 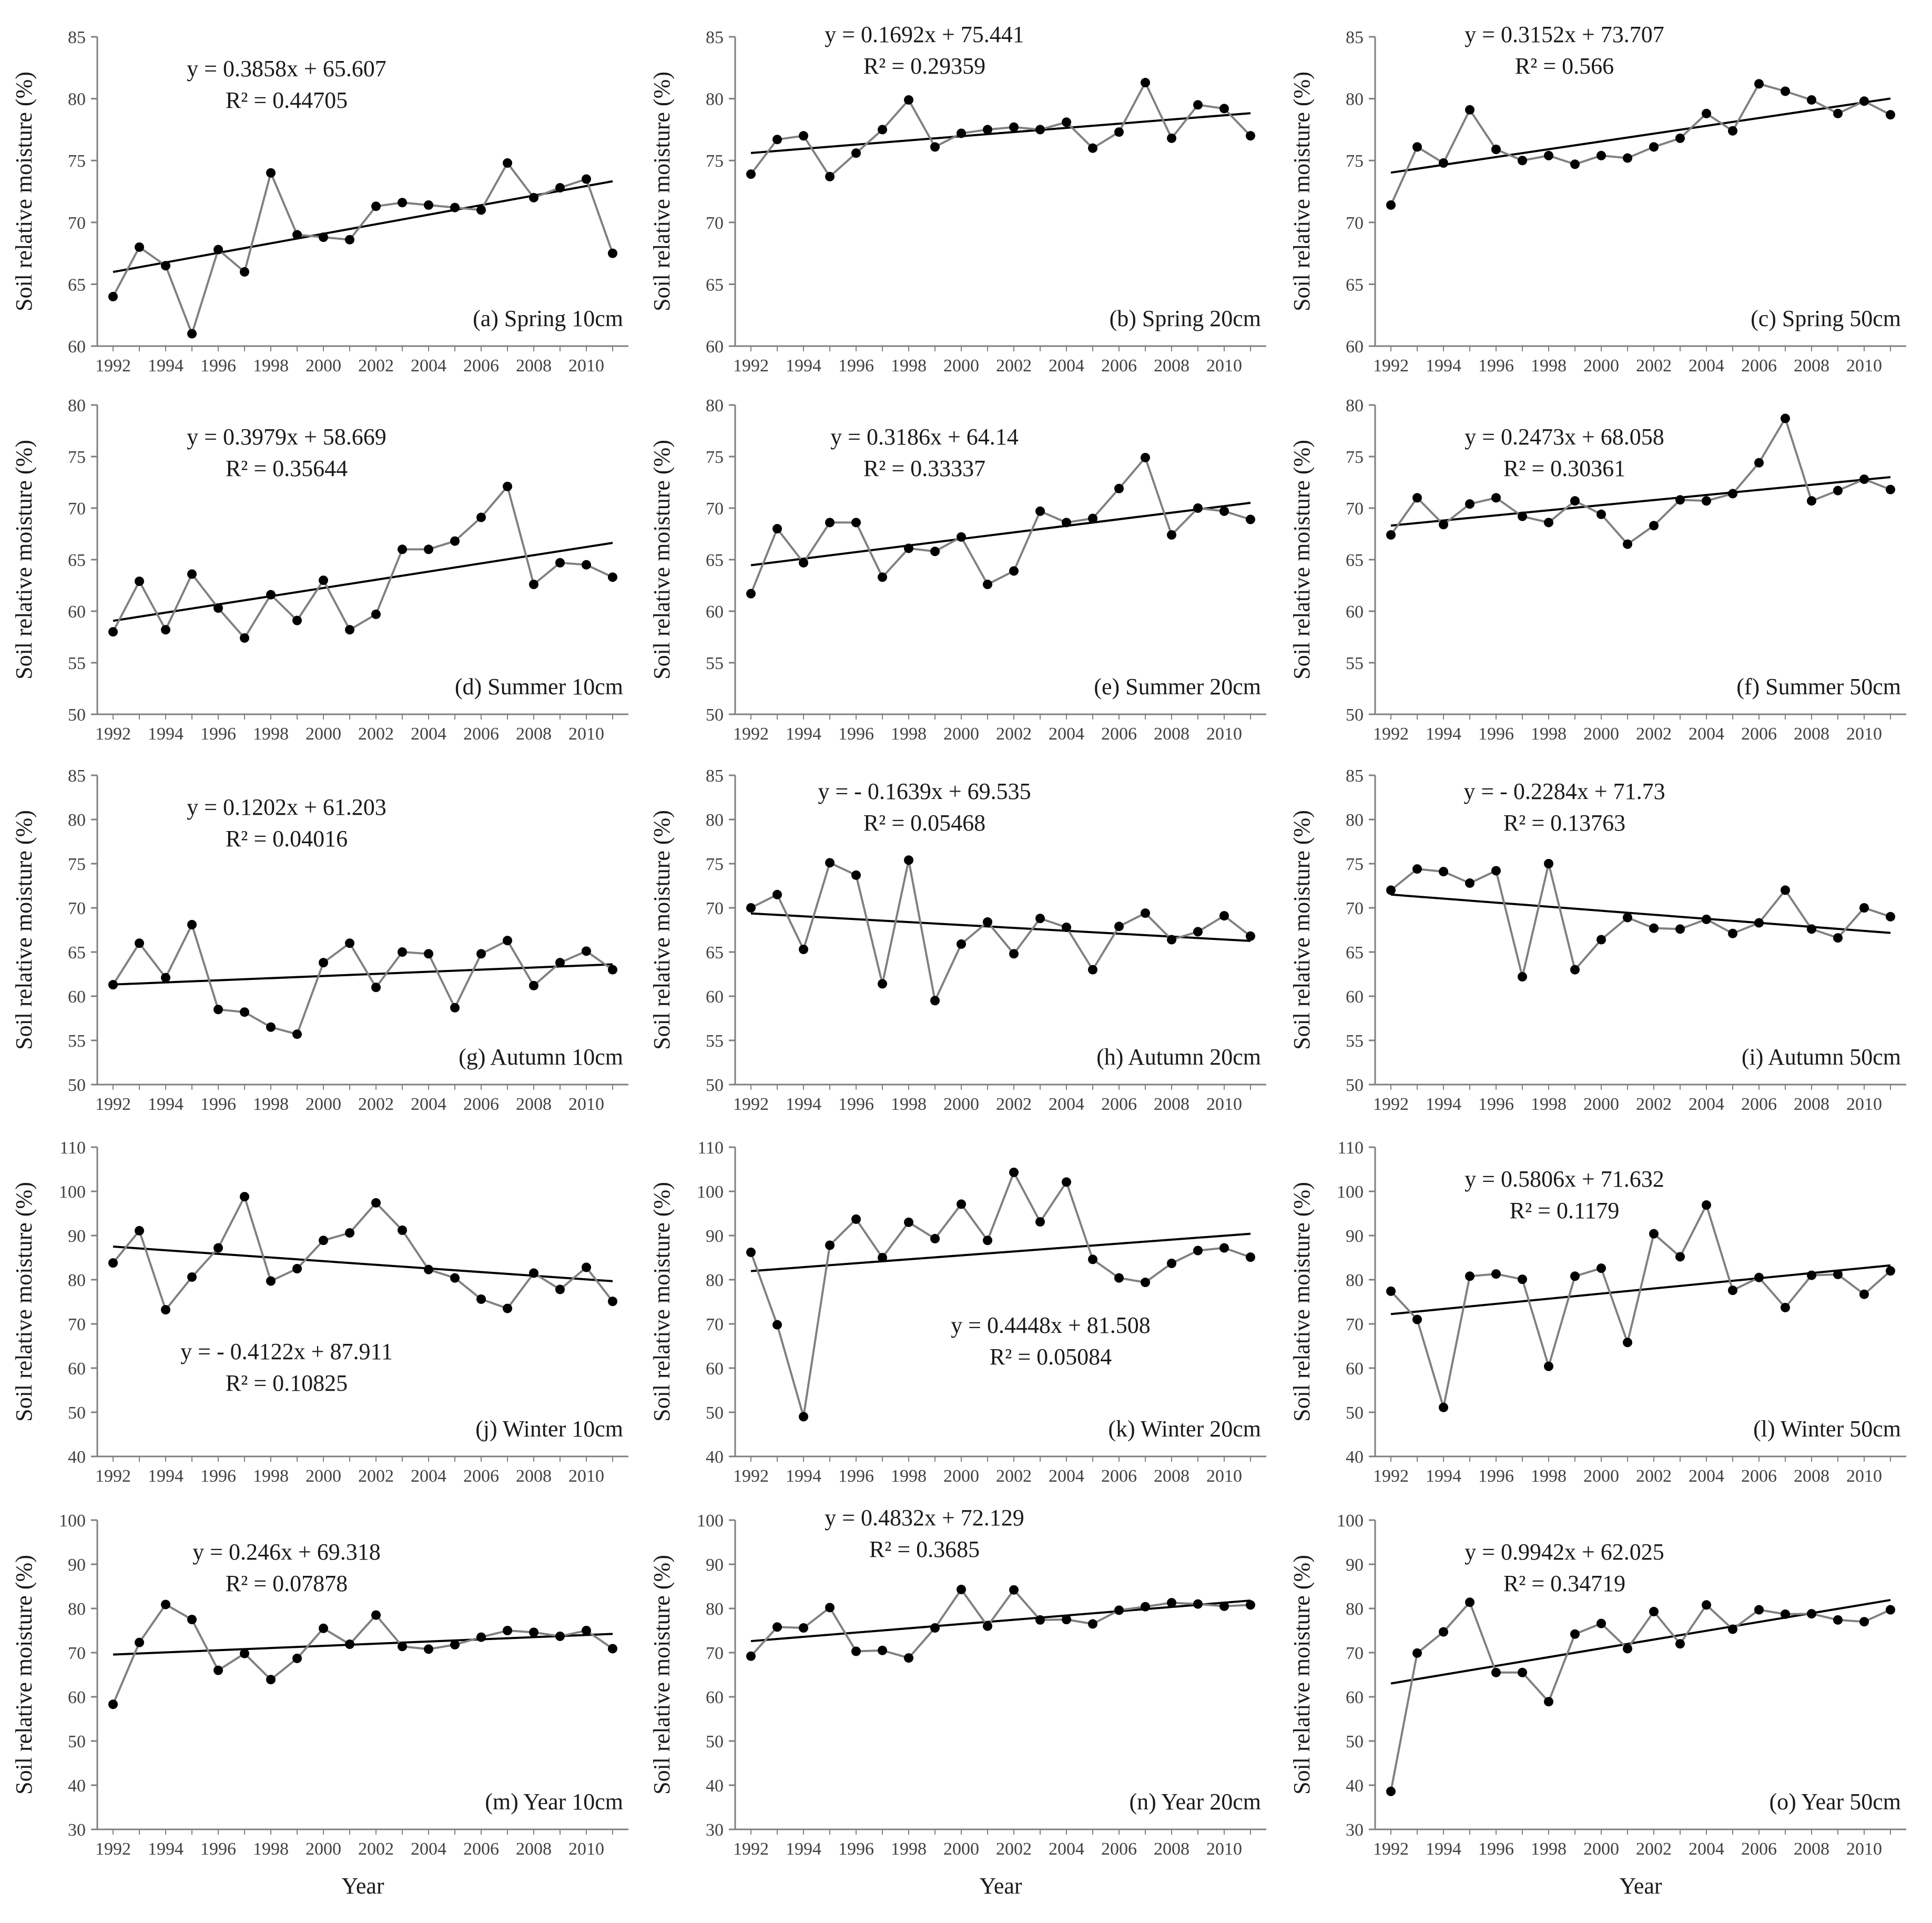 What do you see at coordinates (924, 1549) in the screenshot?
I see `r-squared-label: R² = 0.3685` at bounding box center [924, 1549].